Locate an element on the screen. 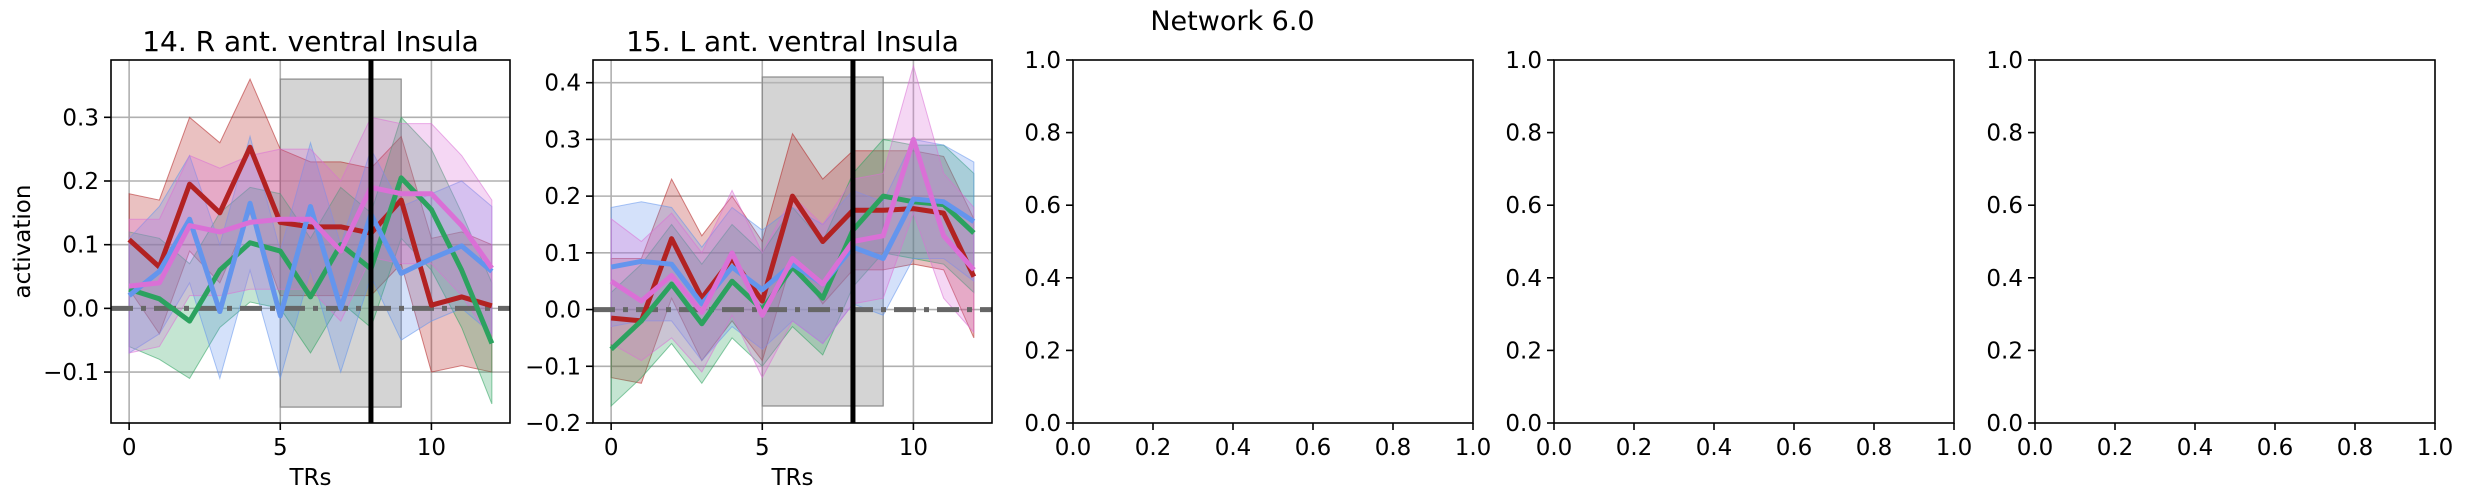 This screenshot has height=498, width=2465. panel-title: 14. R ant. ventral Insula is located at coordinates (310, 41).